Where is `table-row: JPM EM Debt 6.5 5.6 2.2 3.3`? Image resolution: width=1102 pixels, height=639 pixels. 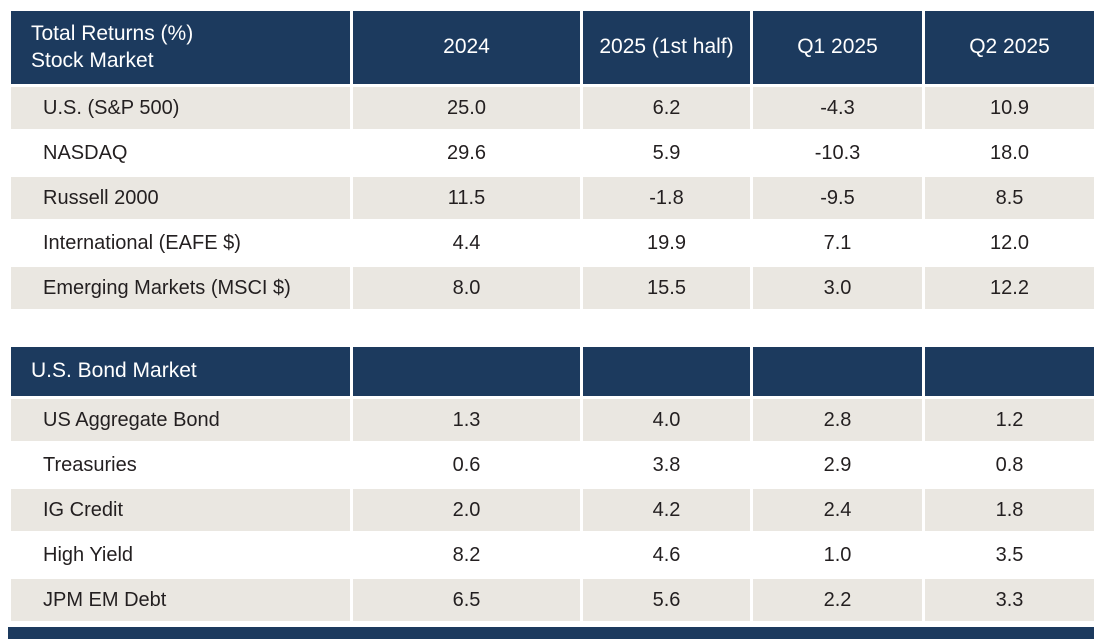 table-row: JPM EM Debt 6.5 5.6 2.2 3.3 is located at coordinates (552, 600).